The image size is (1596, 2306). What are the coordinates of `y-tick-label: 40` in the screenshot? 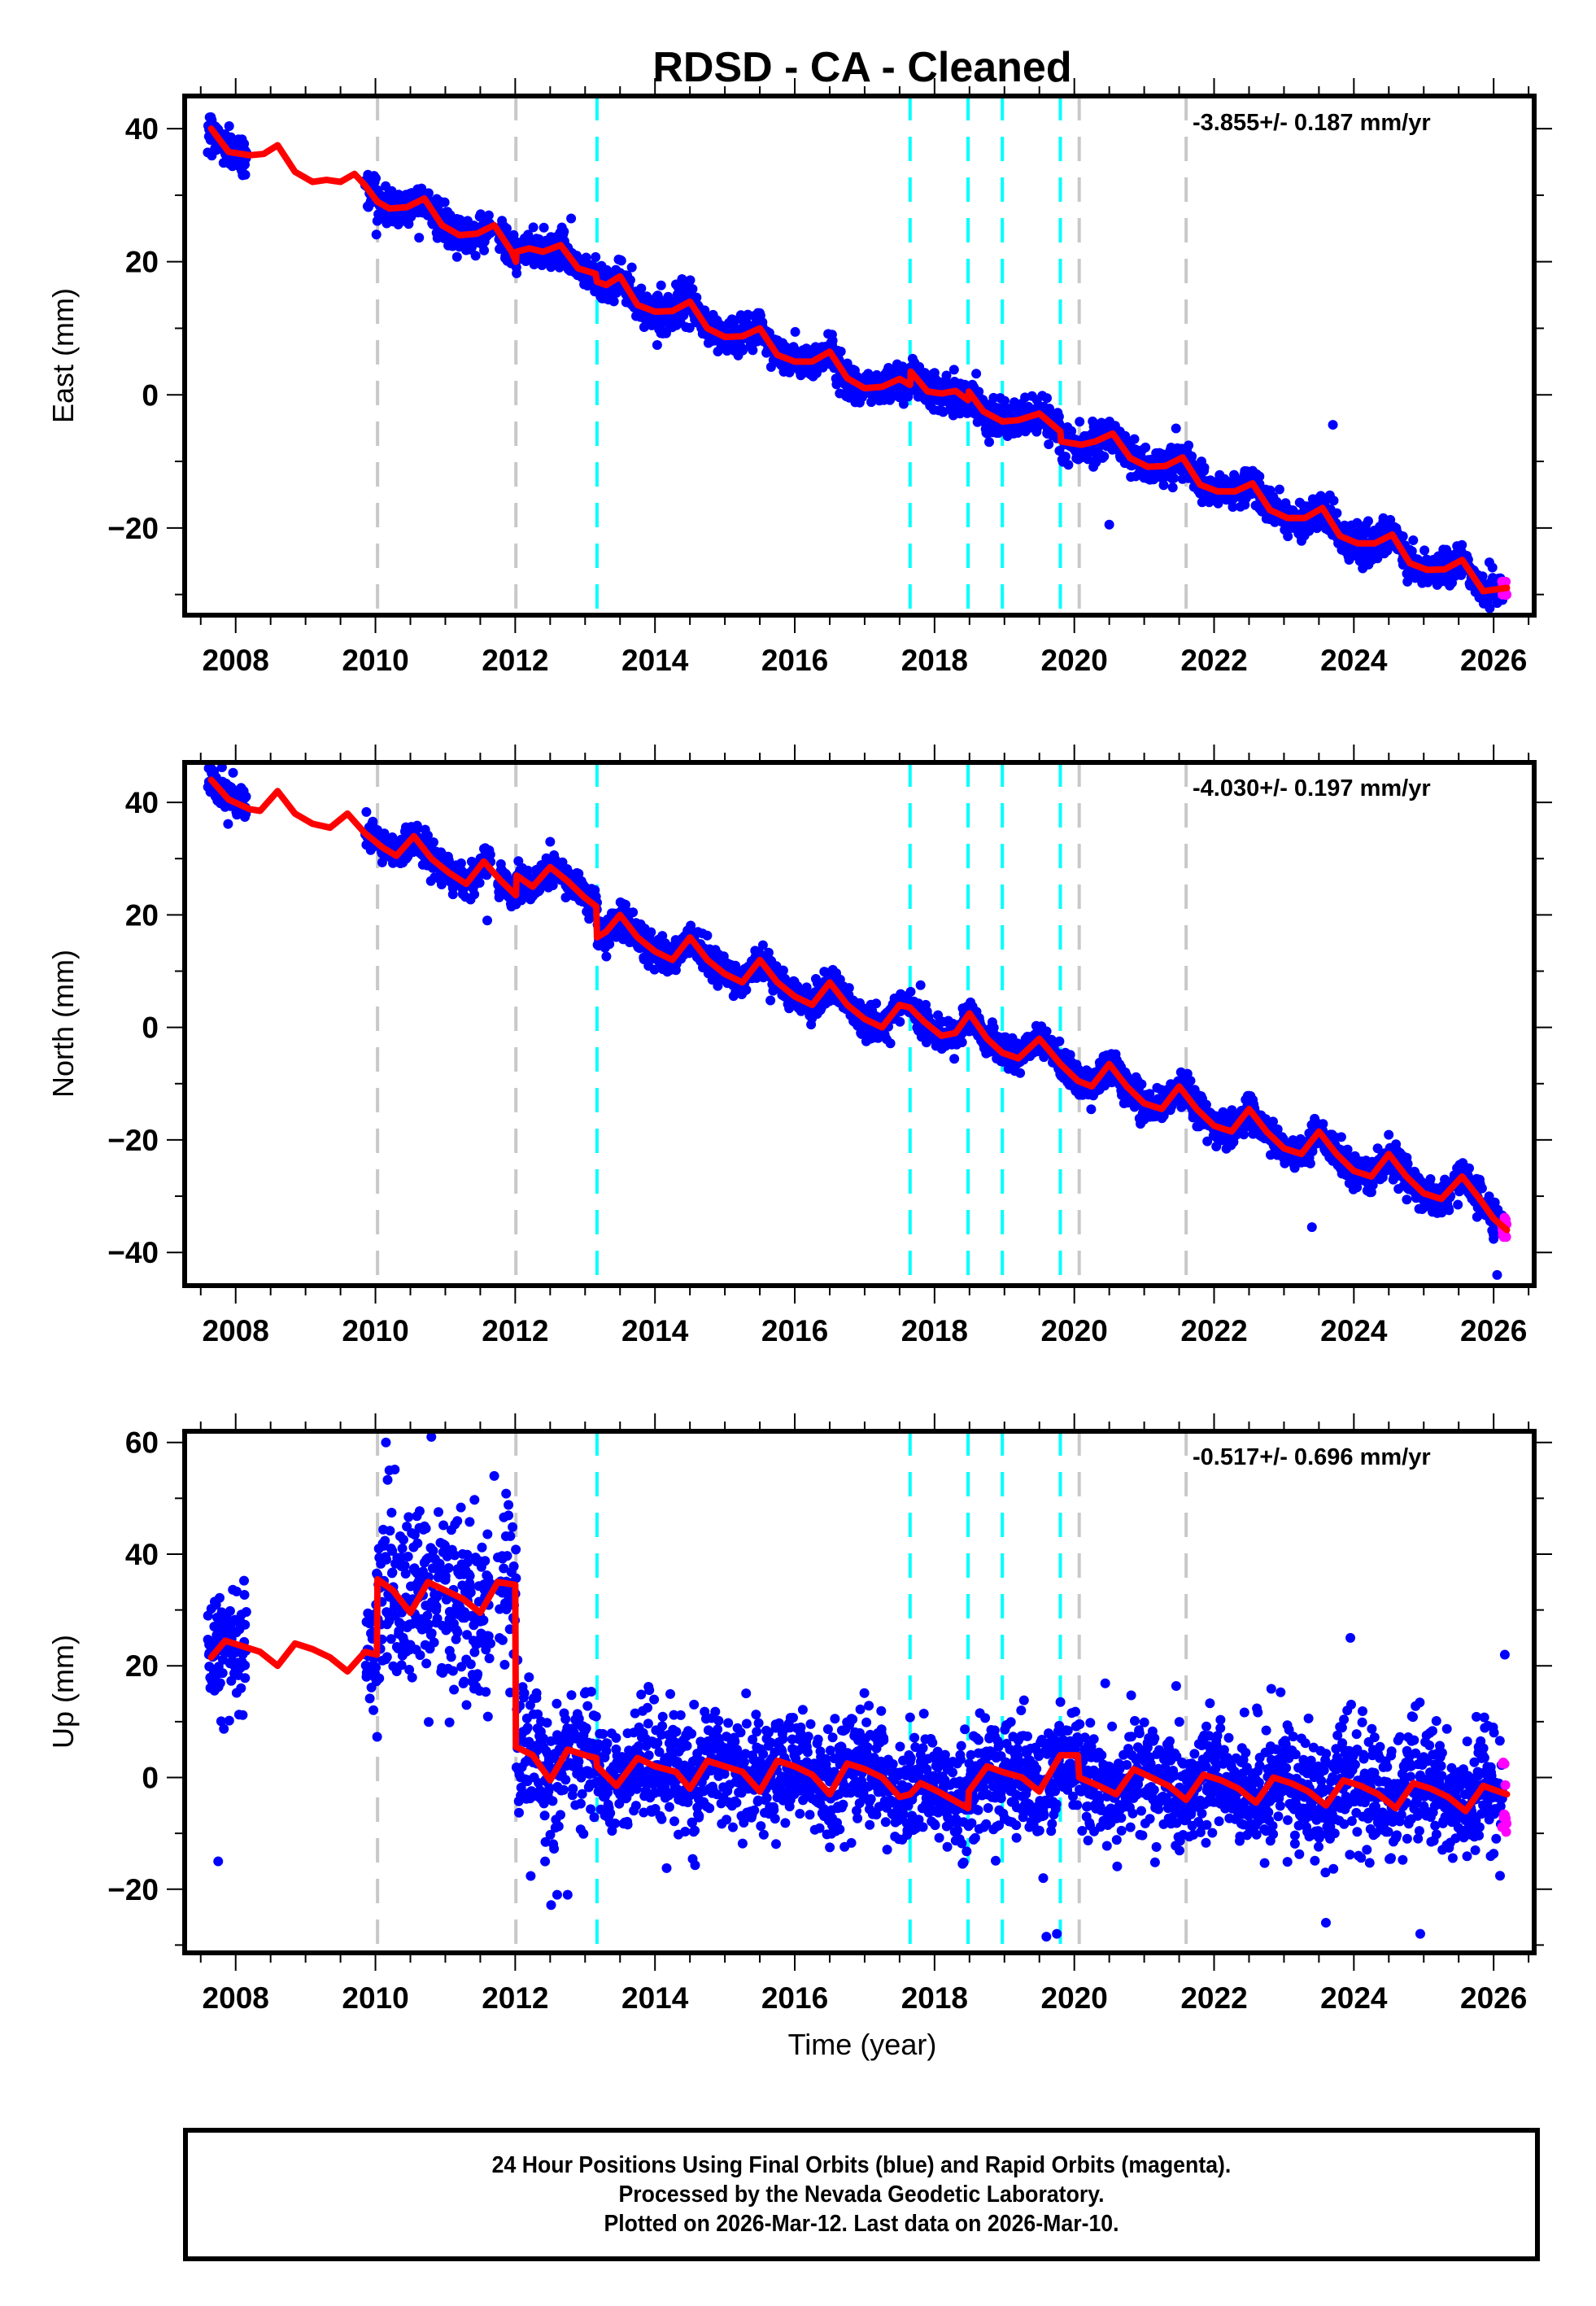 It's located at (142, 129).